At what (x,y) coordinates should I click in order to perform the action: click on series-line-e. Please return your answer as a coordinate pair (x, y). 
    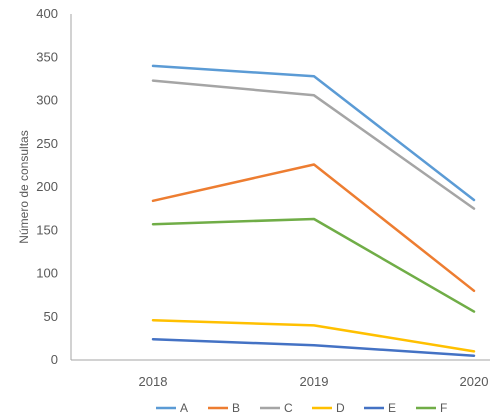
    Looking at the image, I should click on (313, 347).